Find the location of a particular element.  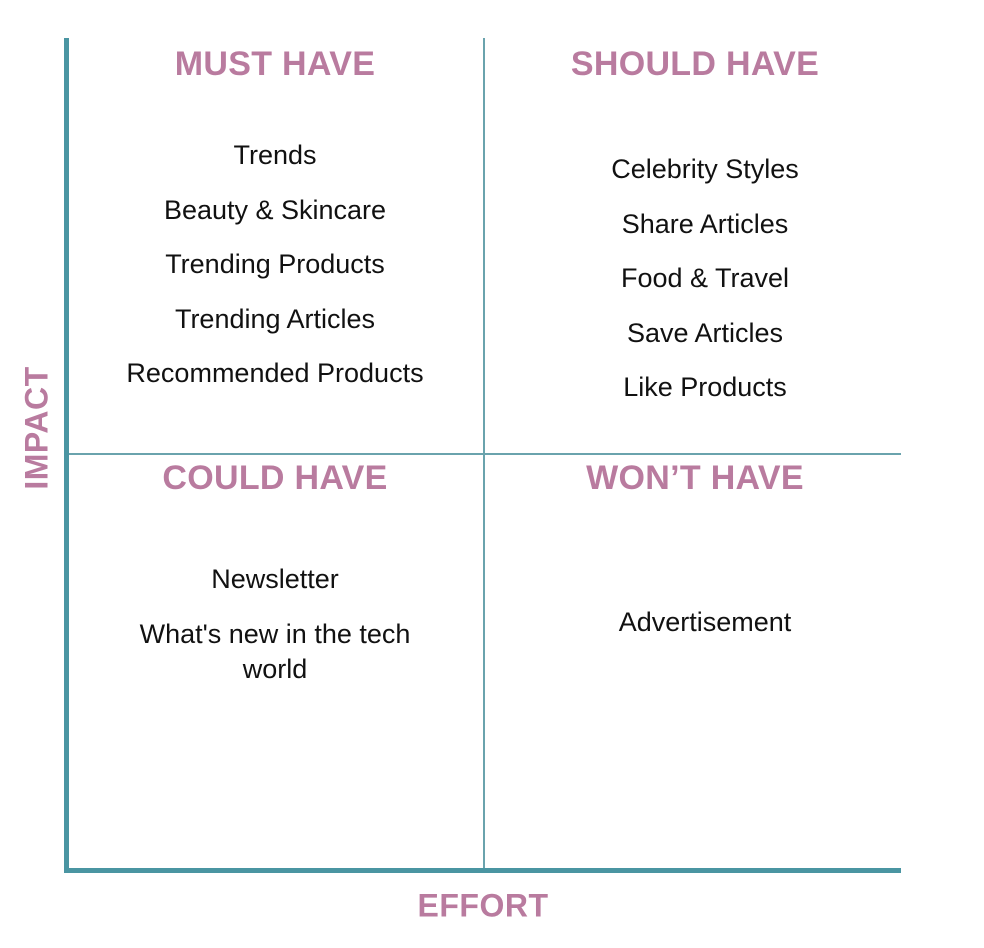

y-axis-line is located at coordinates (66, 455).